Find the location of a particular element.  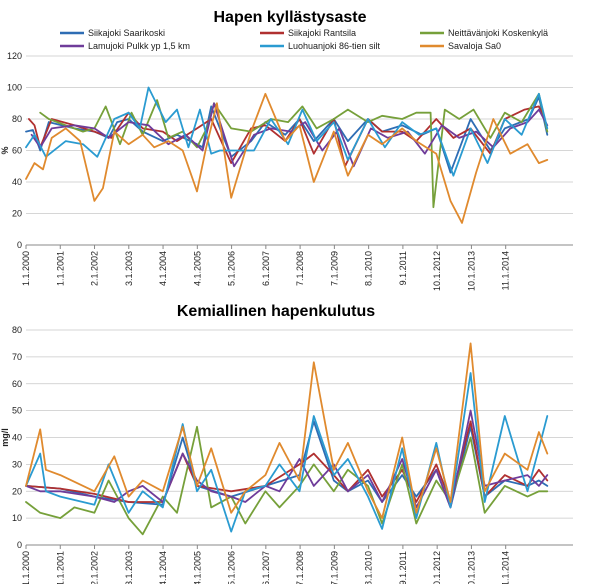

chart-title: Kemiallinen hapenkulutus is located at coordinates (276, 311).